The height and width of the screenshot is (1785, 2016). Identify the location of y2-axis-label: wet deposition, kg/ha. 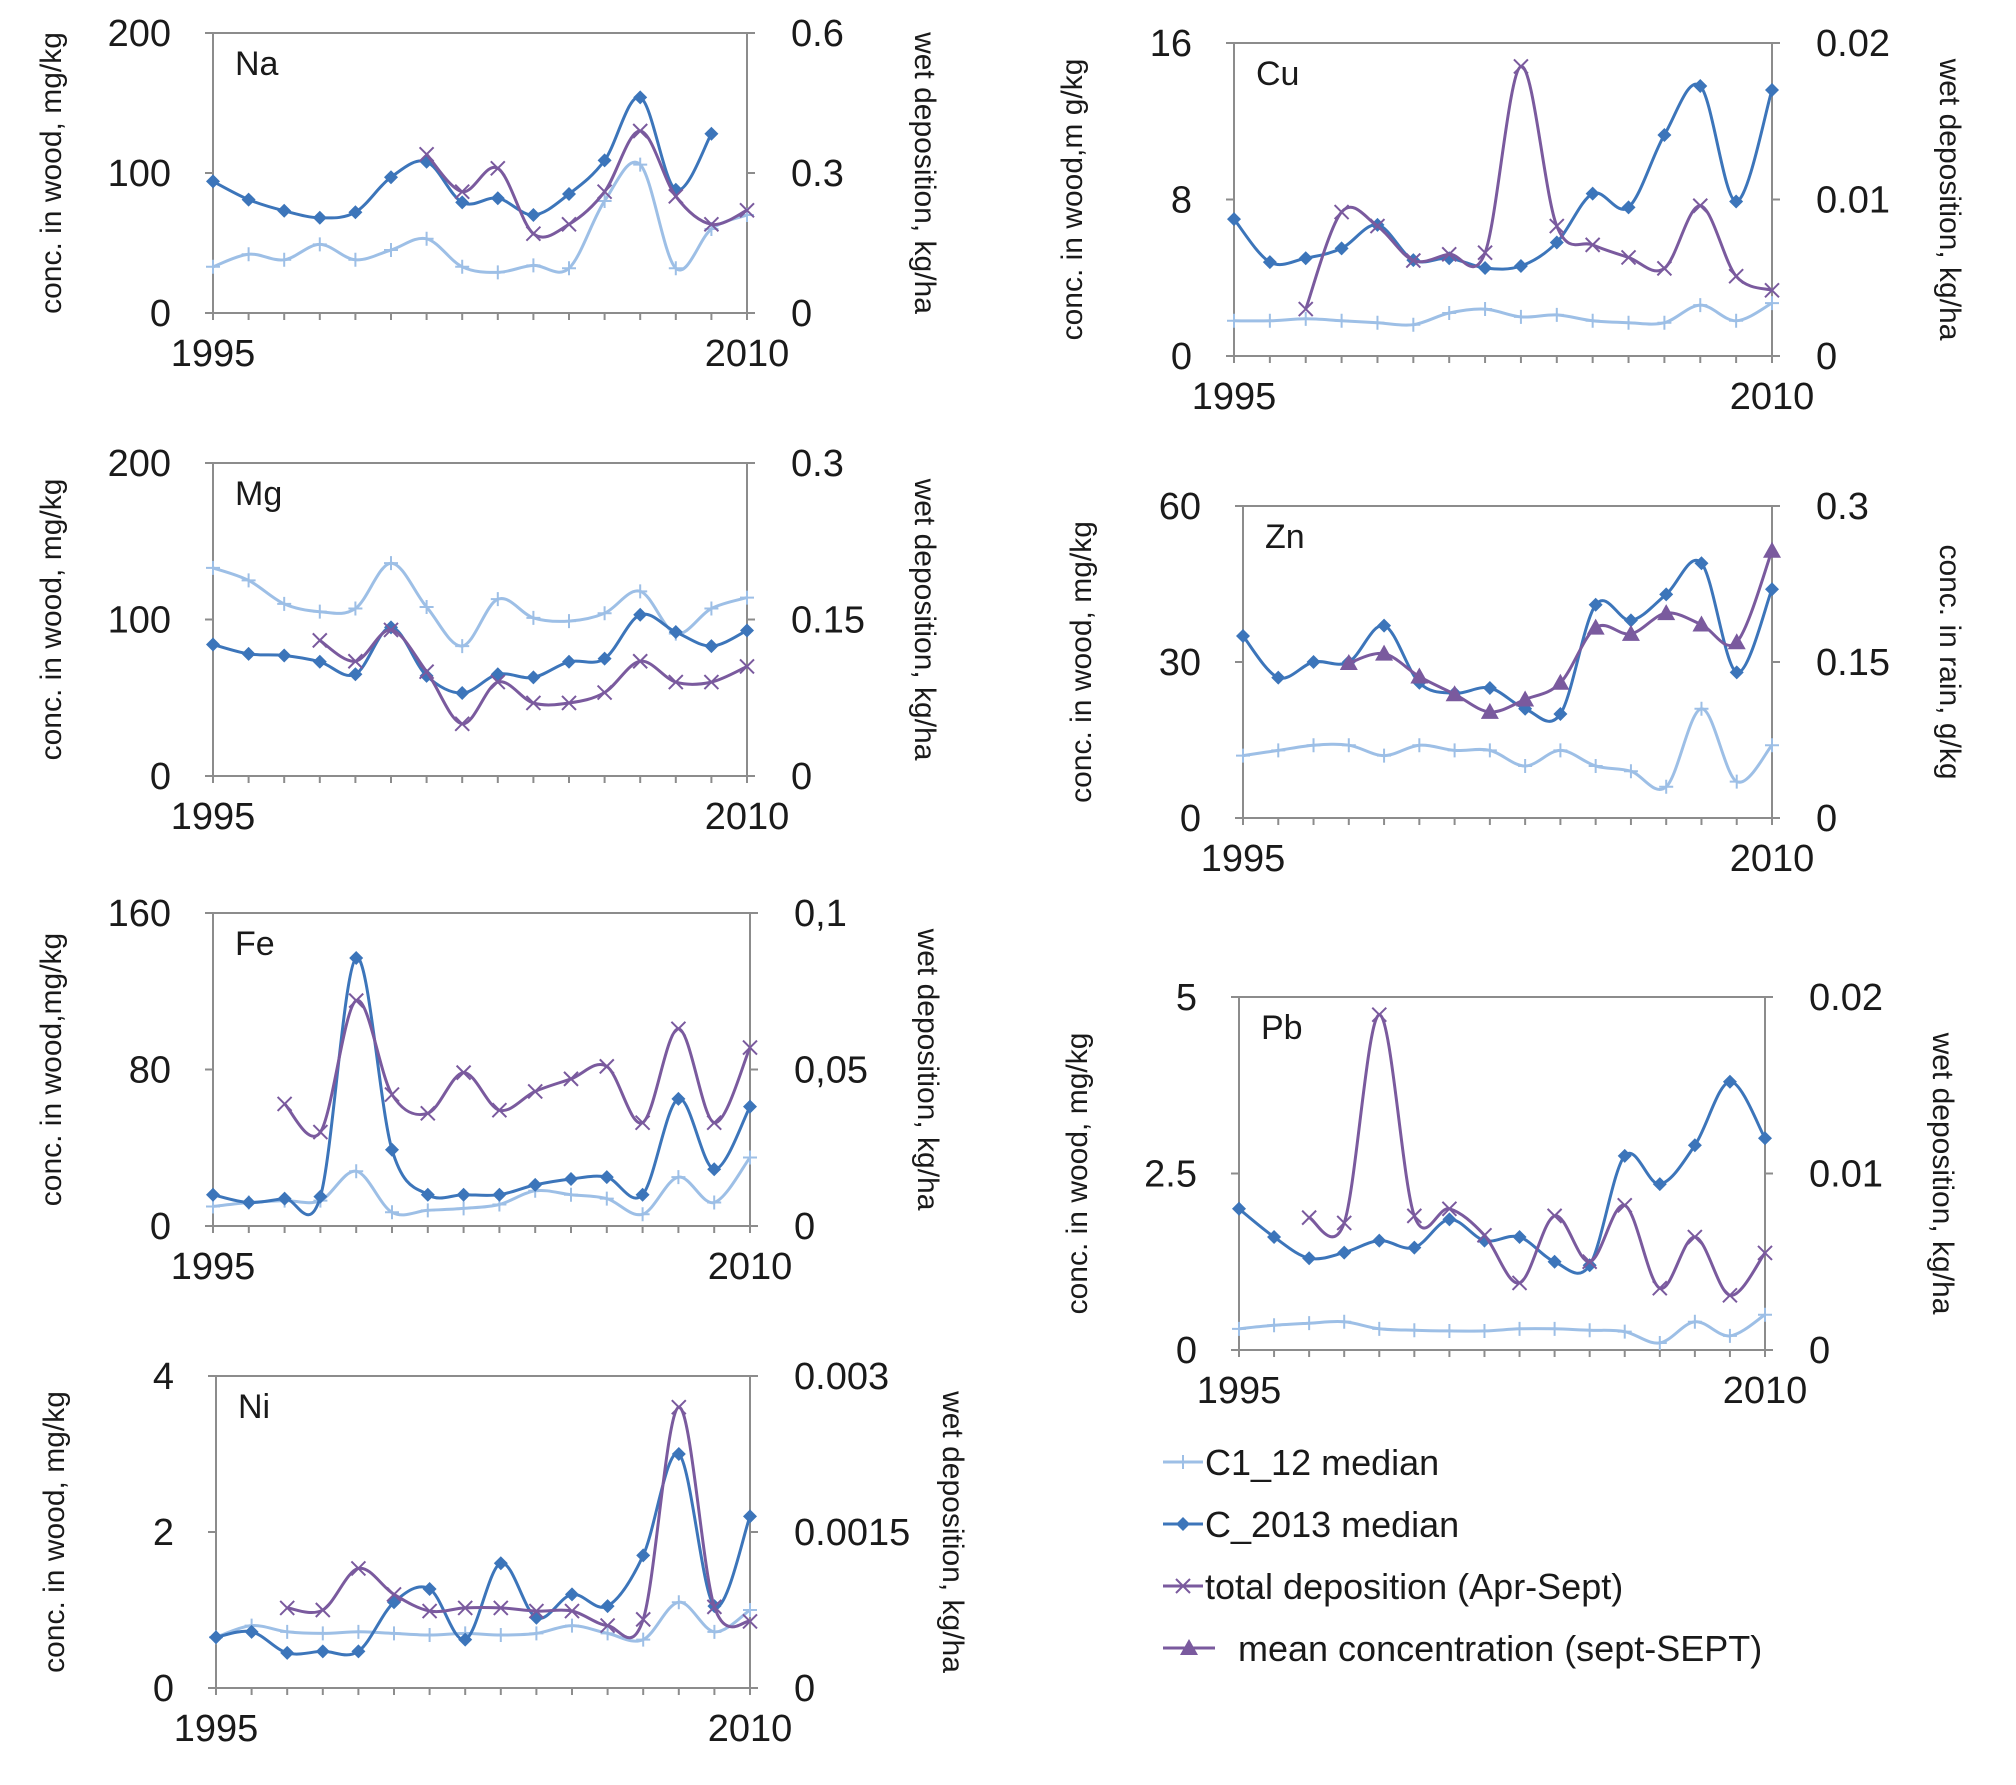
(924, 619).